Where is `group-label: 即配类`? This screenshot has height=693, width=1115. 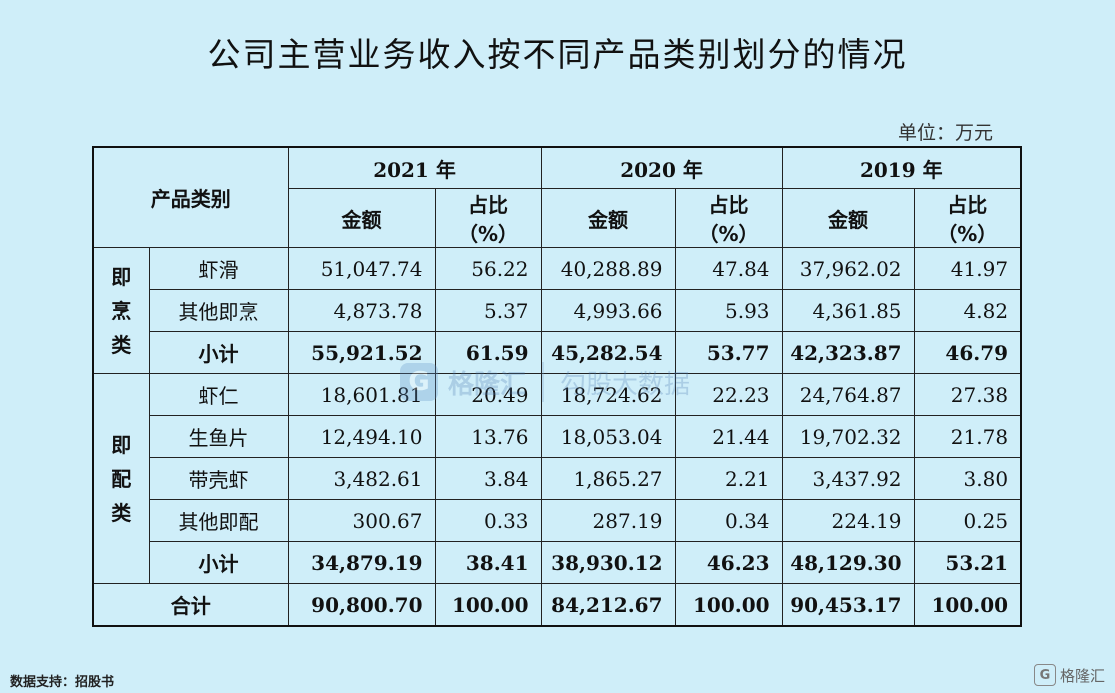
group-label: 即配类 is located at coordinates (121, 478).